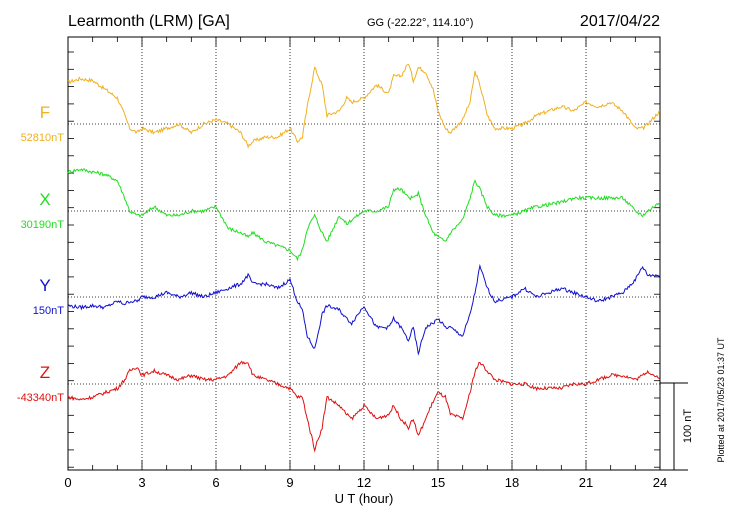  Describe the element at coordinates (420, 23) in the screenshot. I see `station-coords: GG (-22.22°, 114.10°)` at that location.